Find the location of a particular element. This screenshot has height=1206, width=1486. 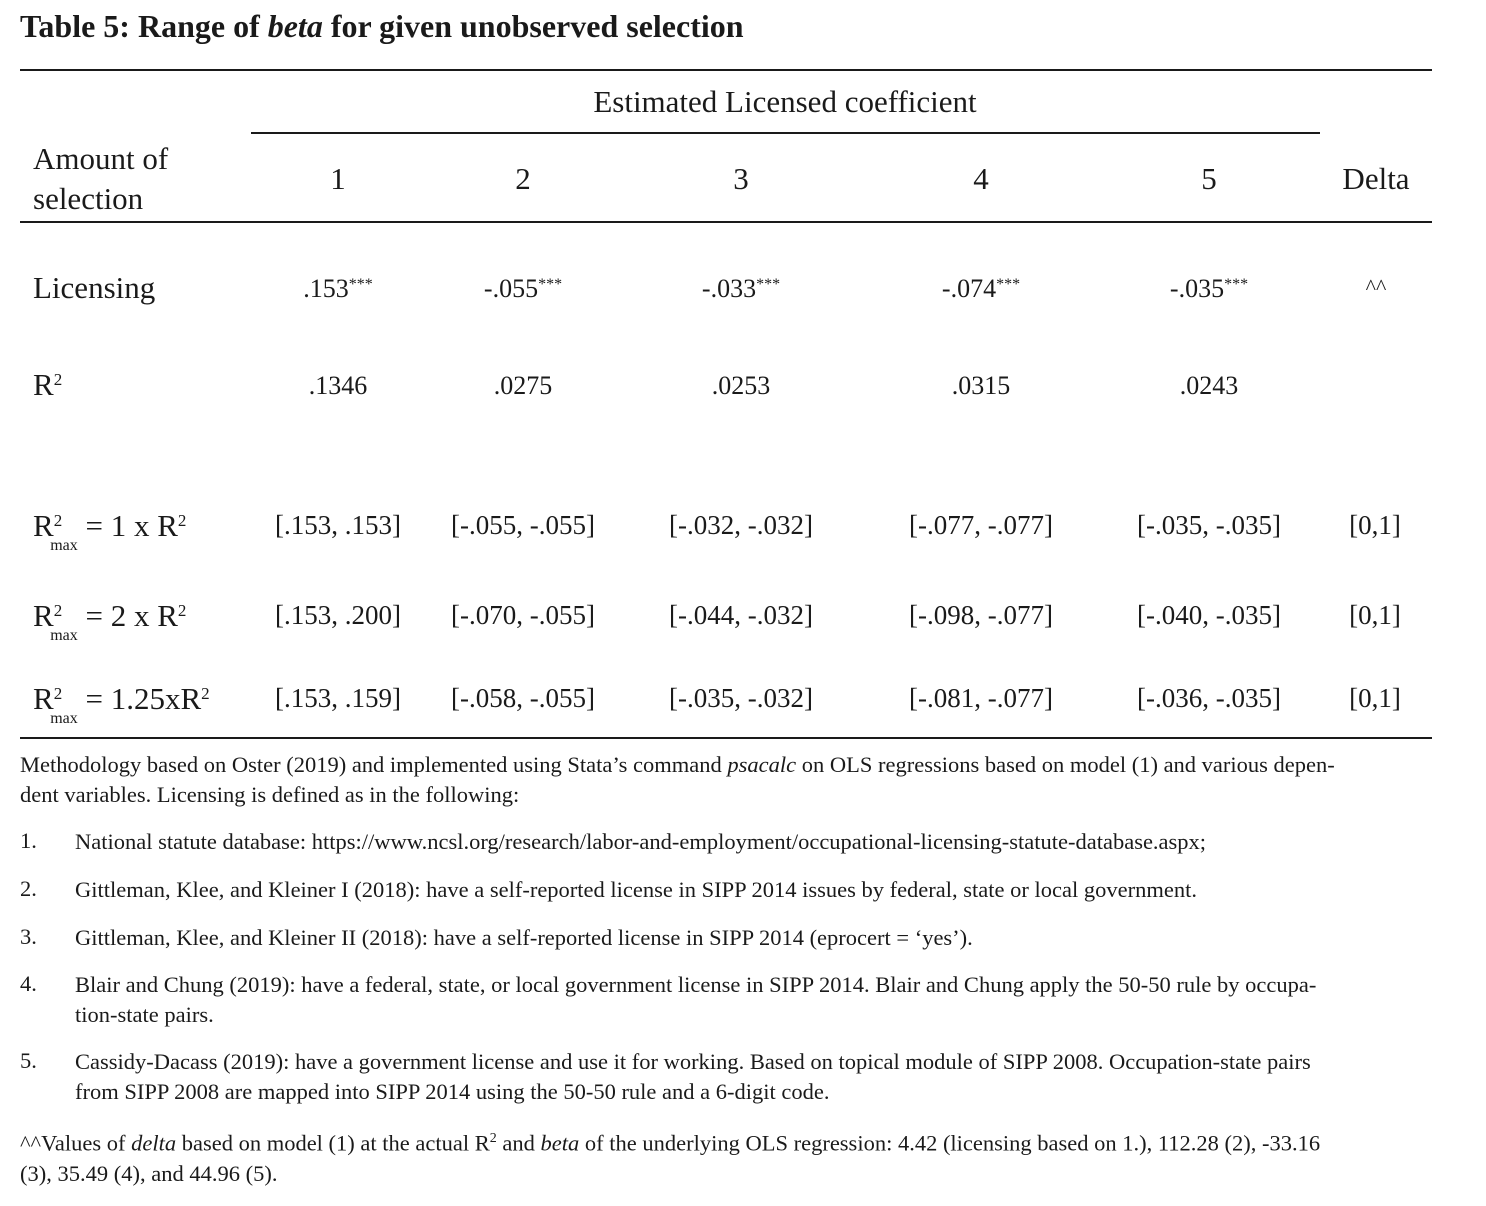

r2-value-3: .0253 is located at coordinates (741, 385).